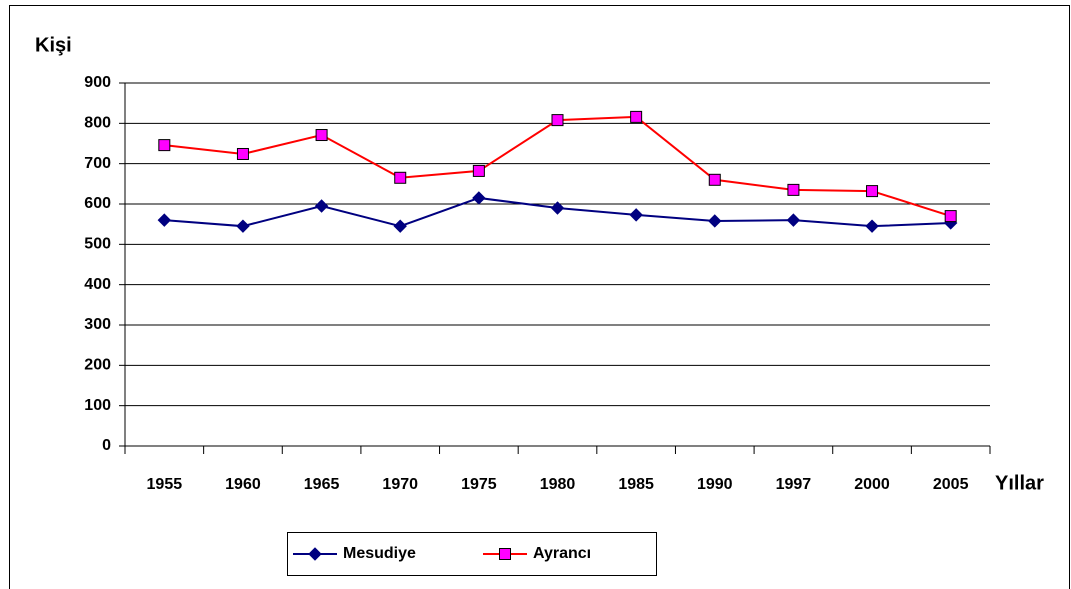 Image resolution: width=1071 pixels, height=589 pixels. Describe the element at coordinates (97, 284) in the screenshot. I see `y-tick-label: 400` at that location.